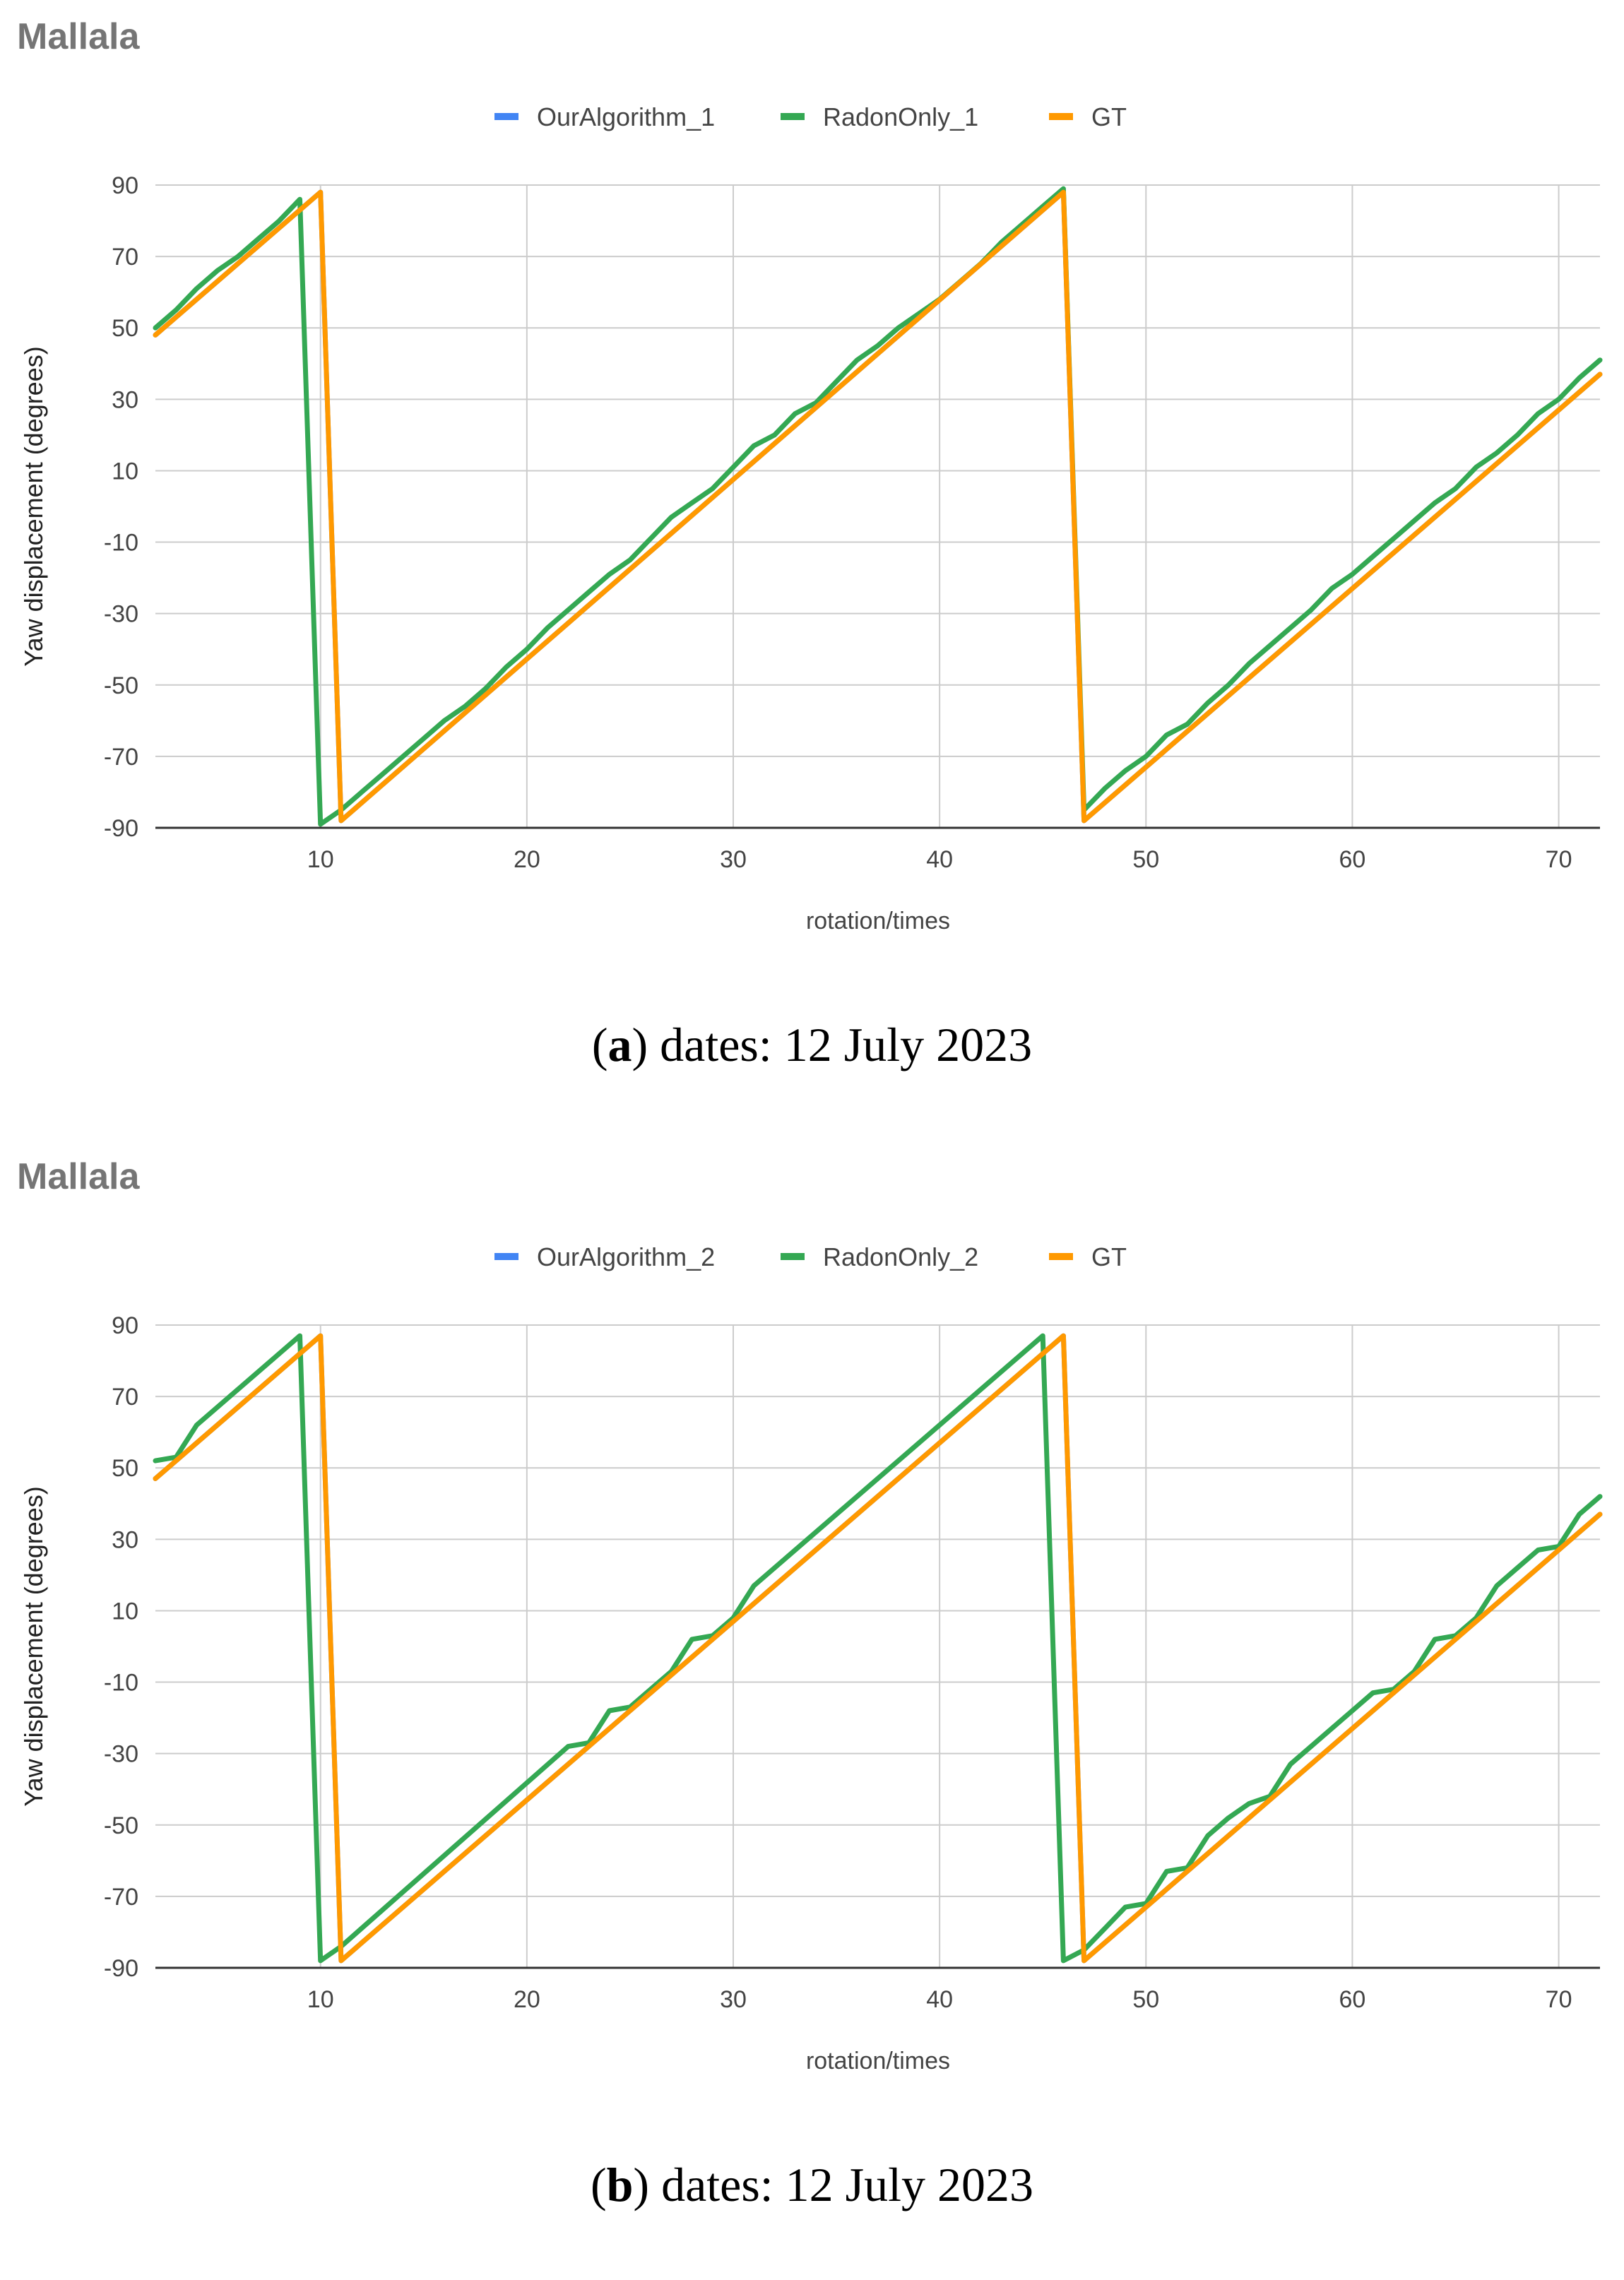 The width and height of the screenshot is (1624, 2280). What do you see at coordinates (901, 1256) in the screenshot?
I see `legend-label: RadonOnly_2` at bounding box center [901, 1256].